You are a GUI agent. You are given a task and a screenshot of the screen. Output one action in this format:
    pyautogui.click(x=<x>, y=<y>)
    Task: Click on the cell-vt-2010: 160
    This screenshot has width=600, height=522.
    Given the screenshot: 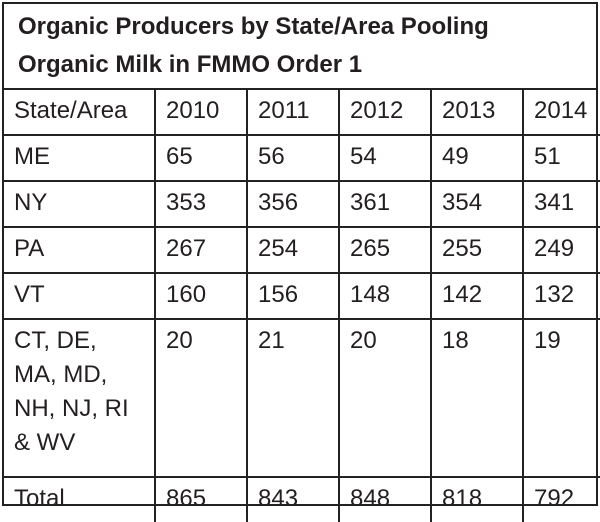 What is the action you would take?
    pyautogui.click(x=201, y=296)
    